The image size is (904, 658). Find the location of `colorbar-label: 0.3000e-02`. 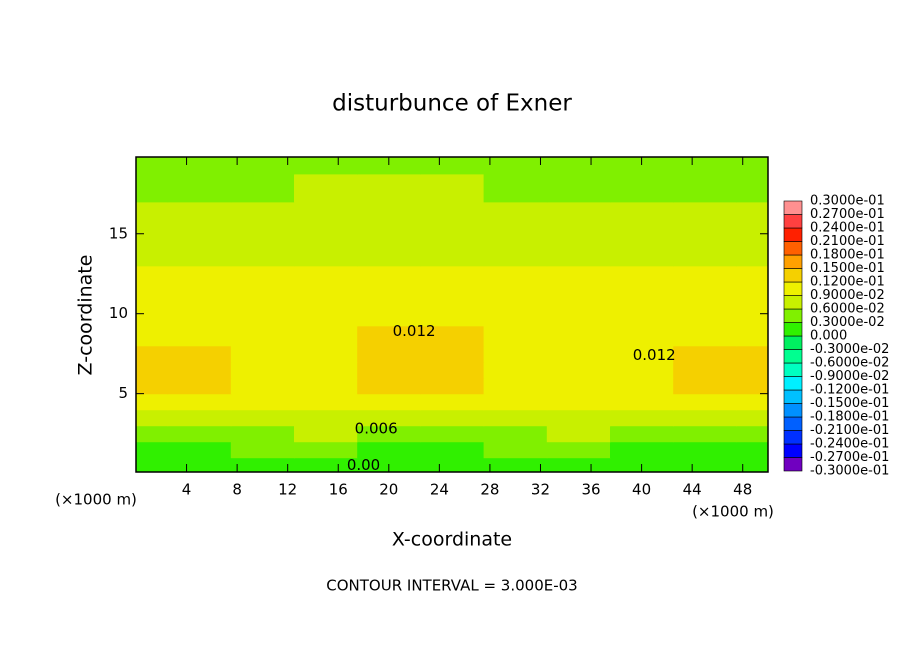

colorbar-label: 0.3000e-02 is located at coordinates (847, 322).